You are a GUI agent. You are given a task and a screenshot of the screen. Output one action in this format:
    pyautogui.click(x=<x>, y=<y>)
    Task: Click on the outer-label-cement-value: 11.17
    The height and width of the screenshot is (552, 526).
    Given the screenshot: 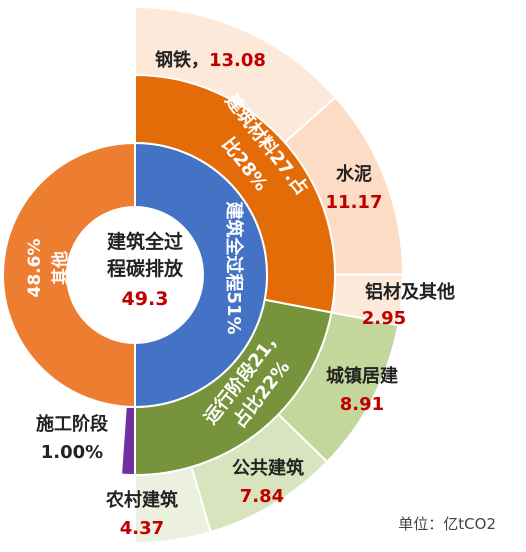 What is the action you would take?
    pyautogui.click(x=354, y=202)
    